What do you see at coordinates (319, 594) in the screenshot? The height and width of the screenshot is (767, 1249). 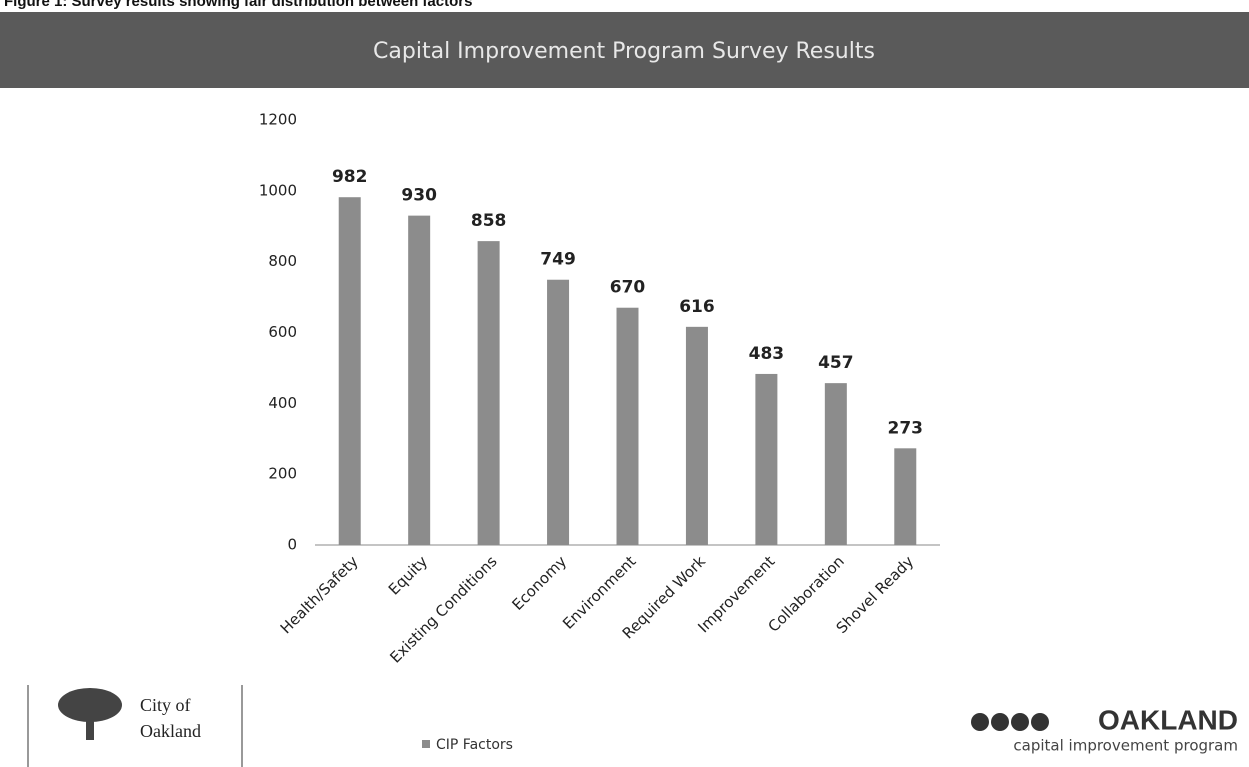 I see `x-tick-label: Health/Safety` at bounding box center [319, 594].